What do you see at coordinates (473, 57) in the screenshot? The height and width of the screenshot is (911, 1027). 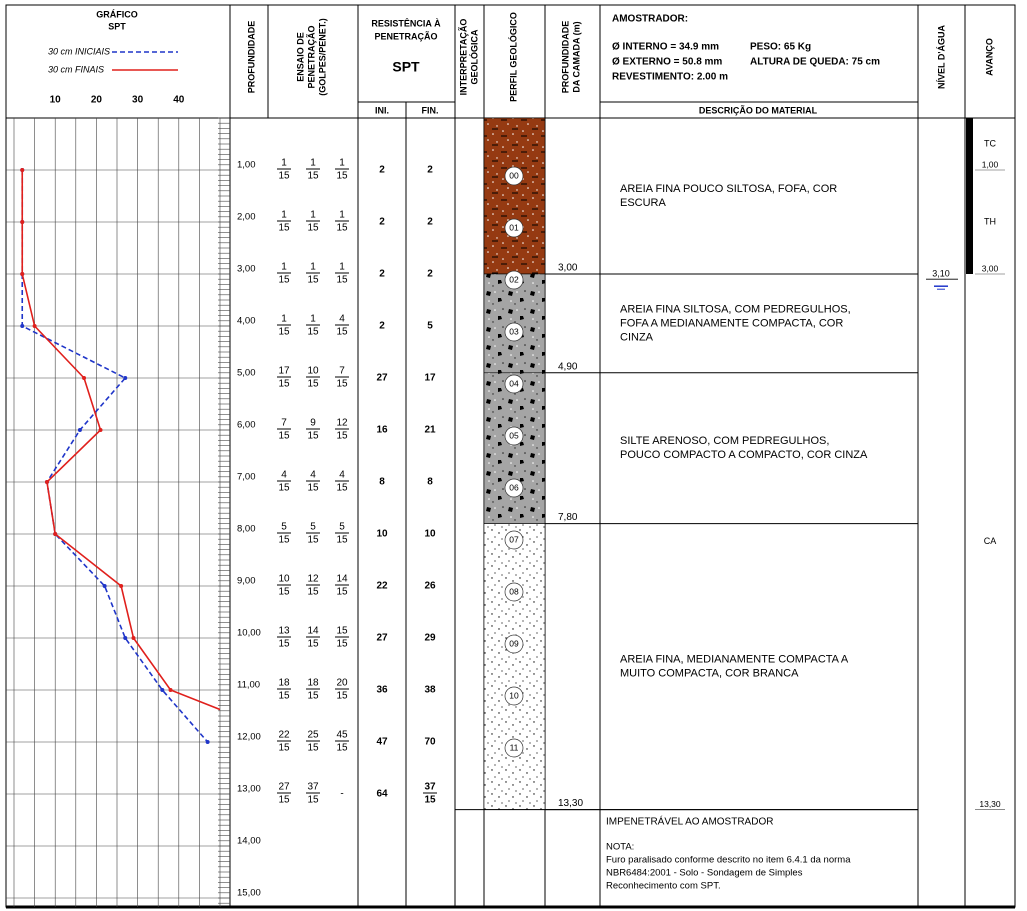 I see `interpretation-header: GEOLÓGICA` at bounding box center [473, 57].